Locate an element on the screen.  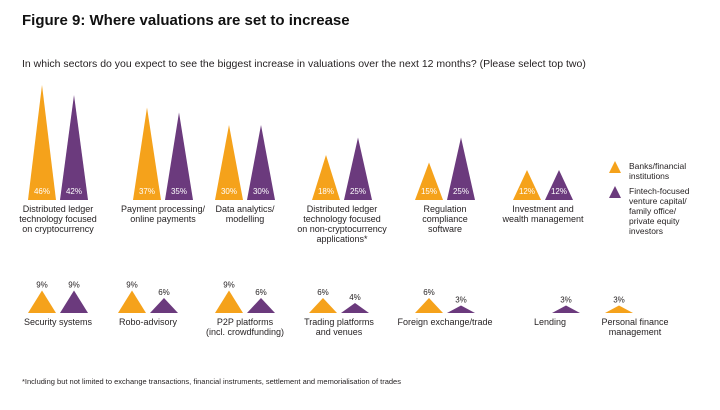
category-group: 3% Lending is located at coordinates (557, 311).